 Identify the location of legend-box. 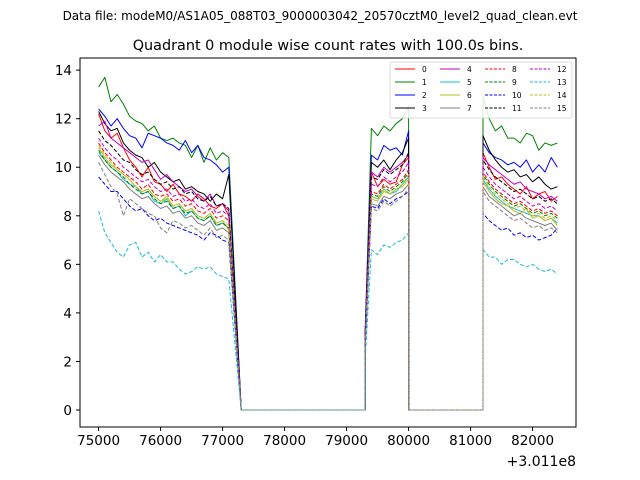
(481, 90).